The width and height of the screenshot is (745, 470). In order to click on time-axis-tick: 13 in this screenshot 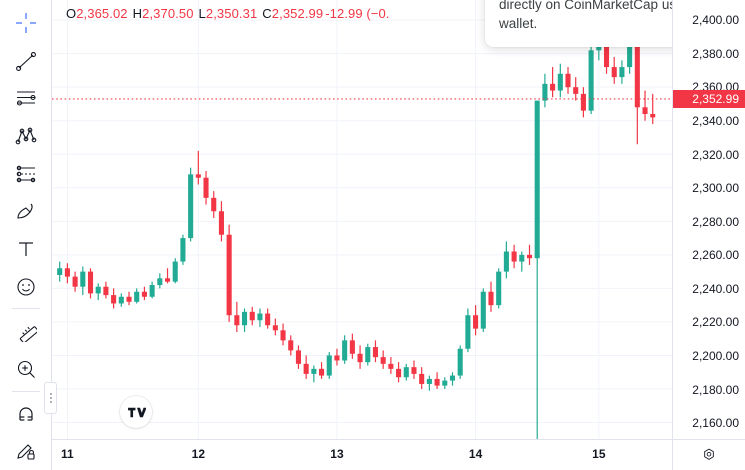, I will do `click(337, 454)`.